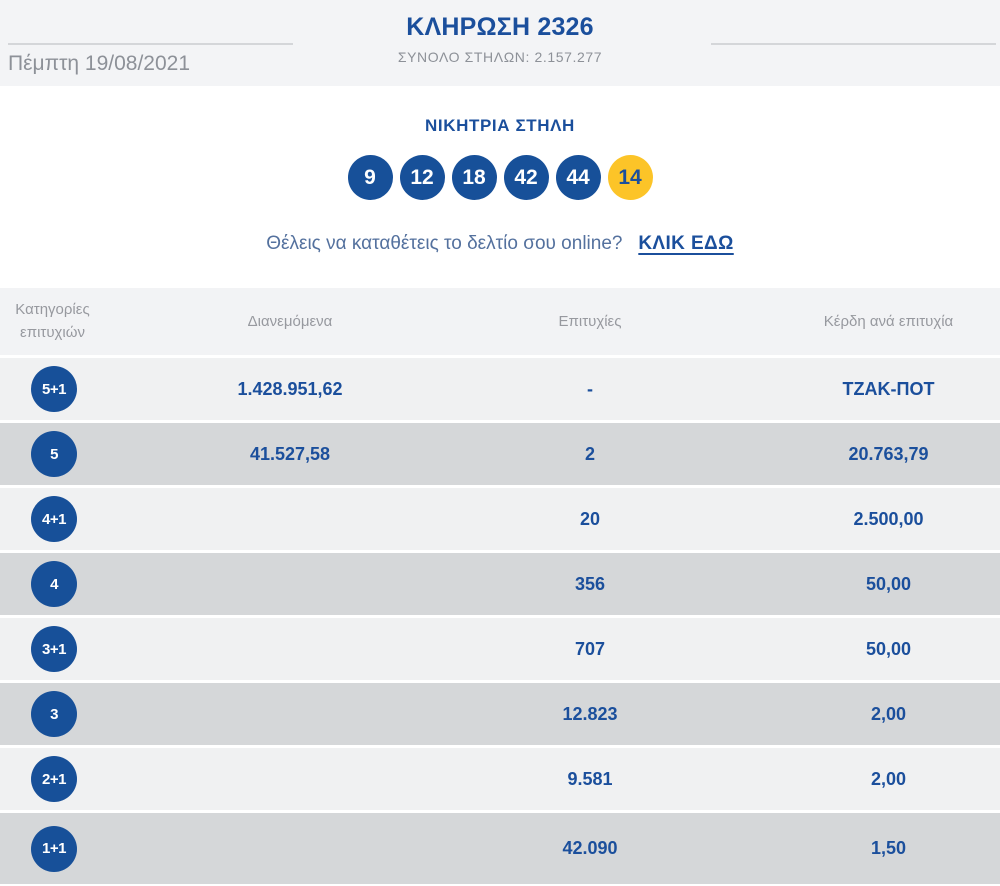 The width and height of the screenshot is (1000, 886). I want to click on col-header-distributed: Διανεμόμενα, so click(290, 321).